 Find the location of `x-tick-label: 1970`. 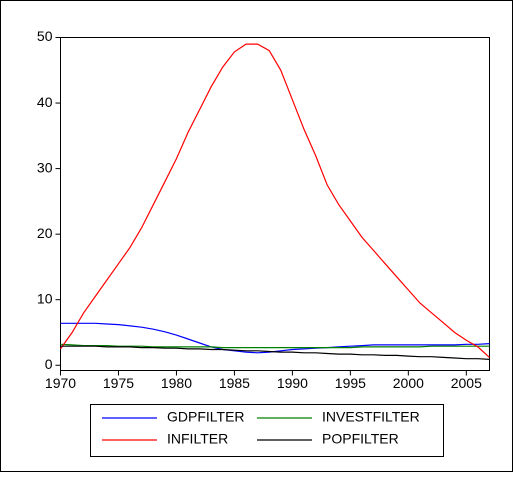

x-tick-label: 1970 is located at coordinates (60, 383).